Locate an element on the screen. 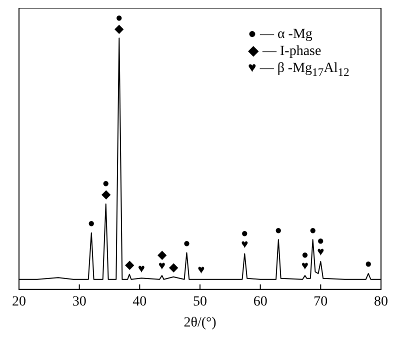 This screenshot has width=400, height=339. x-tick-label: 50 is located at coordinates (200, 302).